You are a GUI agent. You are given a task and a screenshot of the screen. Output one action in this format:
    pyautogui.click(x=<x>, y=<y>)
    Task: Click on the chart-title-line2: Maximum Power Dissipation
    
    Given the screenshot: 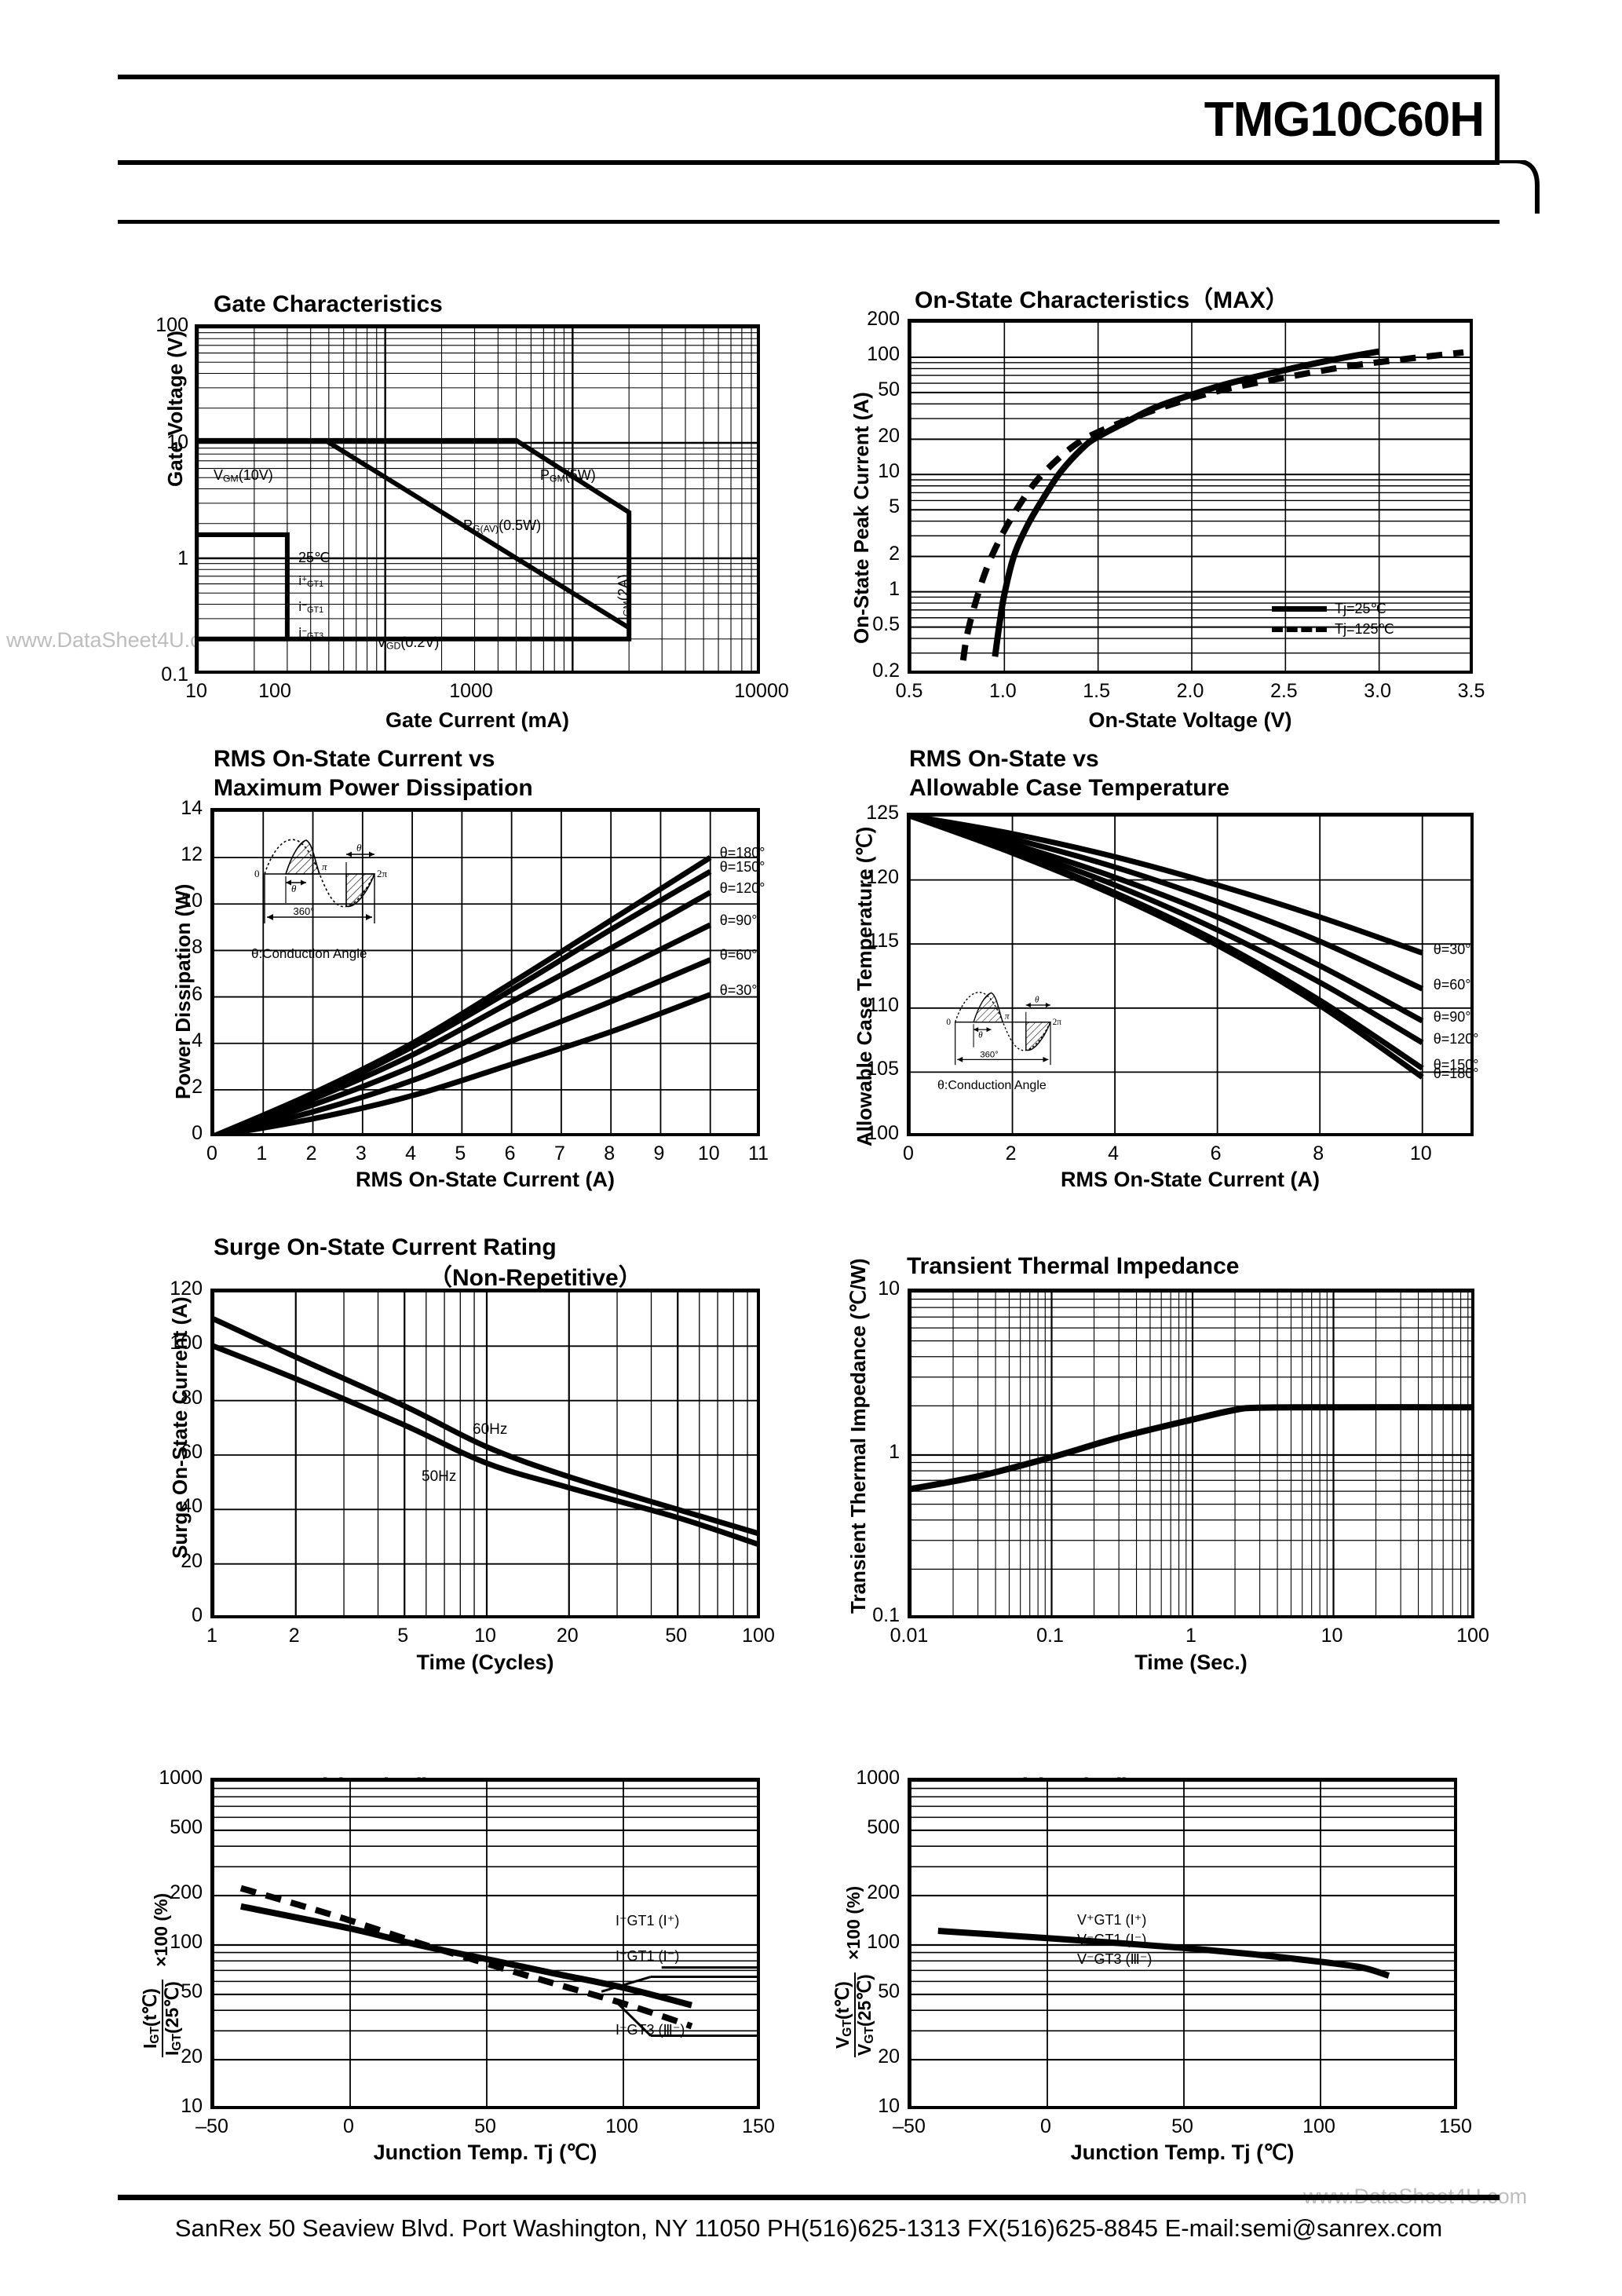 What is the action you would take?
    pyautogui.click(x=373, y=788)
    